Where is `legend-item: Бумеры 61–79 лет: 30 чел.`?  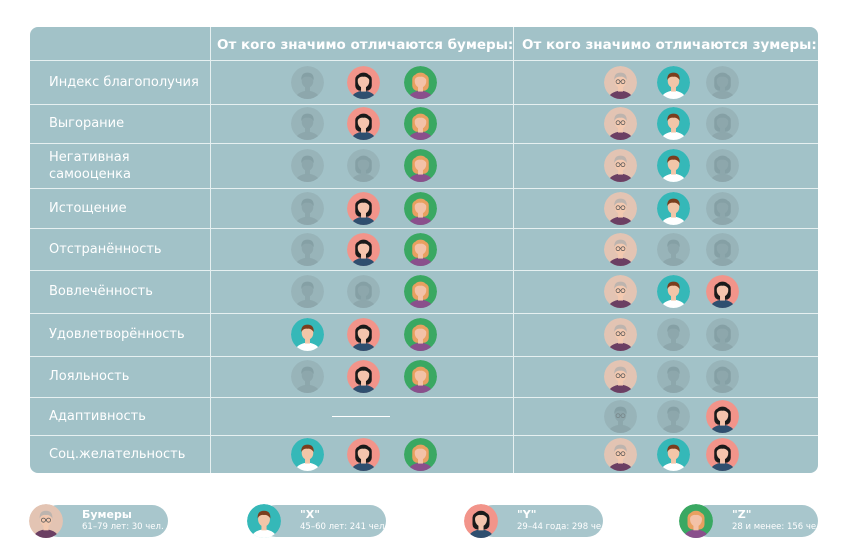
legend-item: Бумеры 61–79 лет: 30 чел. is located at coordinates (105, 521).